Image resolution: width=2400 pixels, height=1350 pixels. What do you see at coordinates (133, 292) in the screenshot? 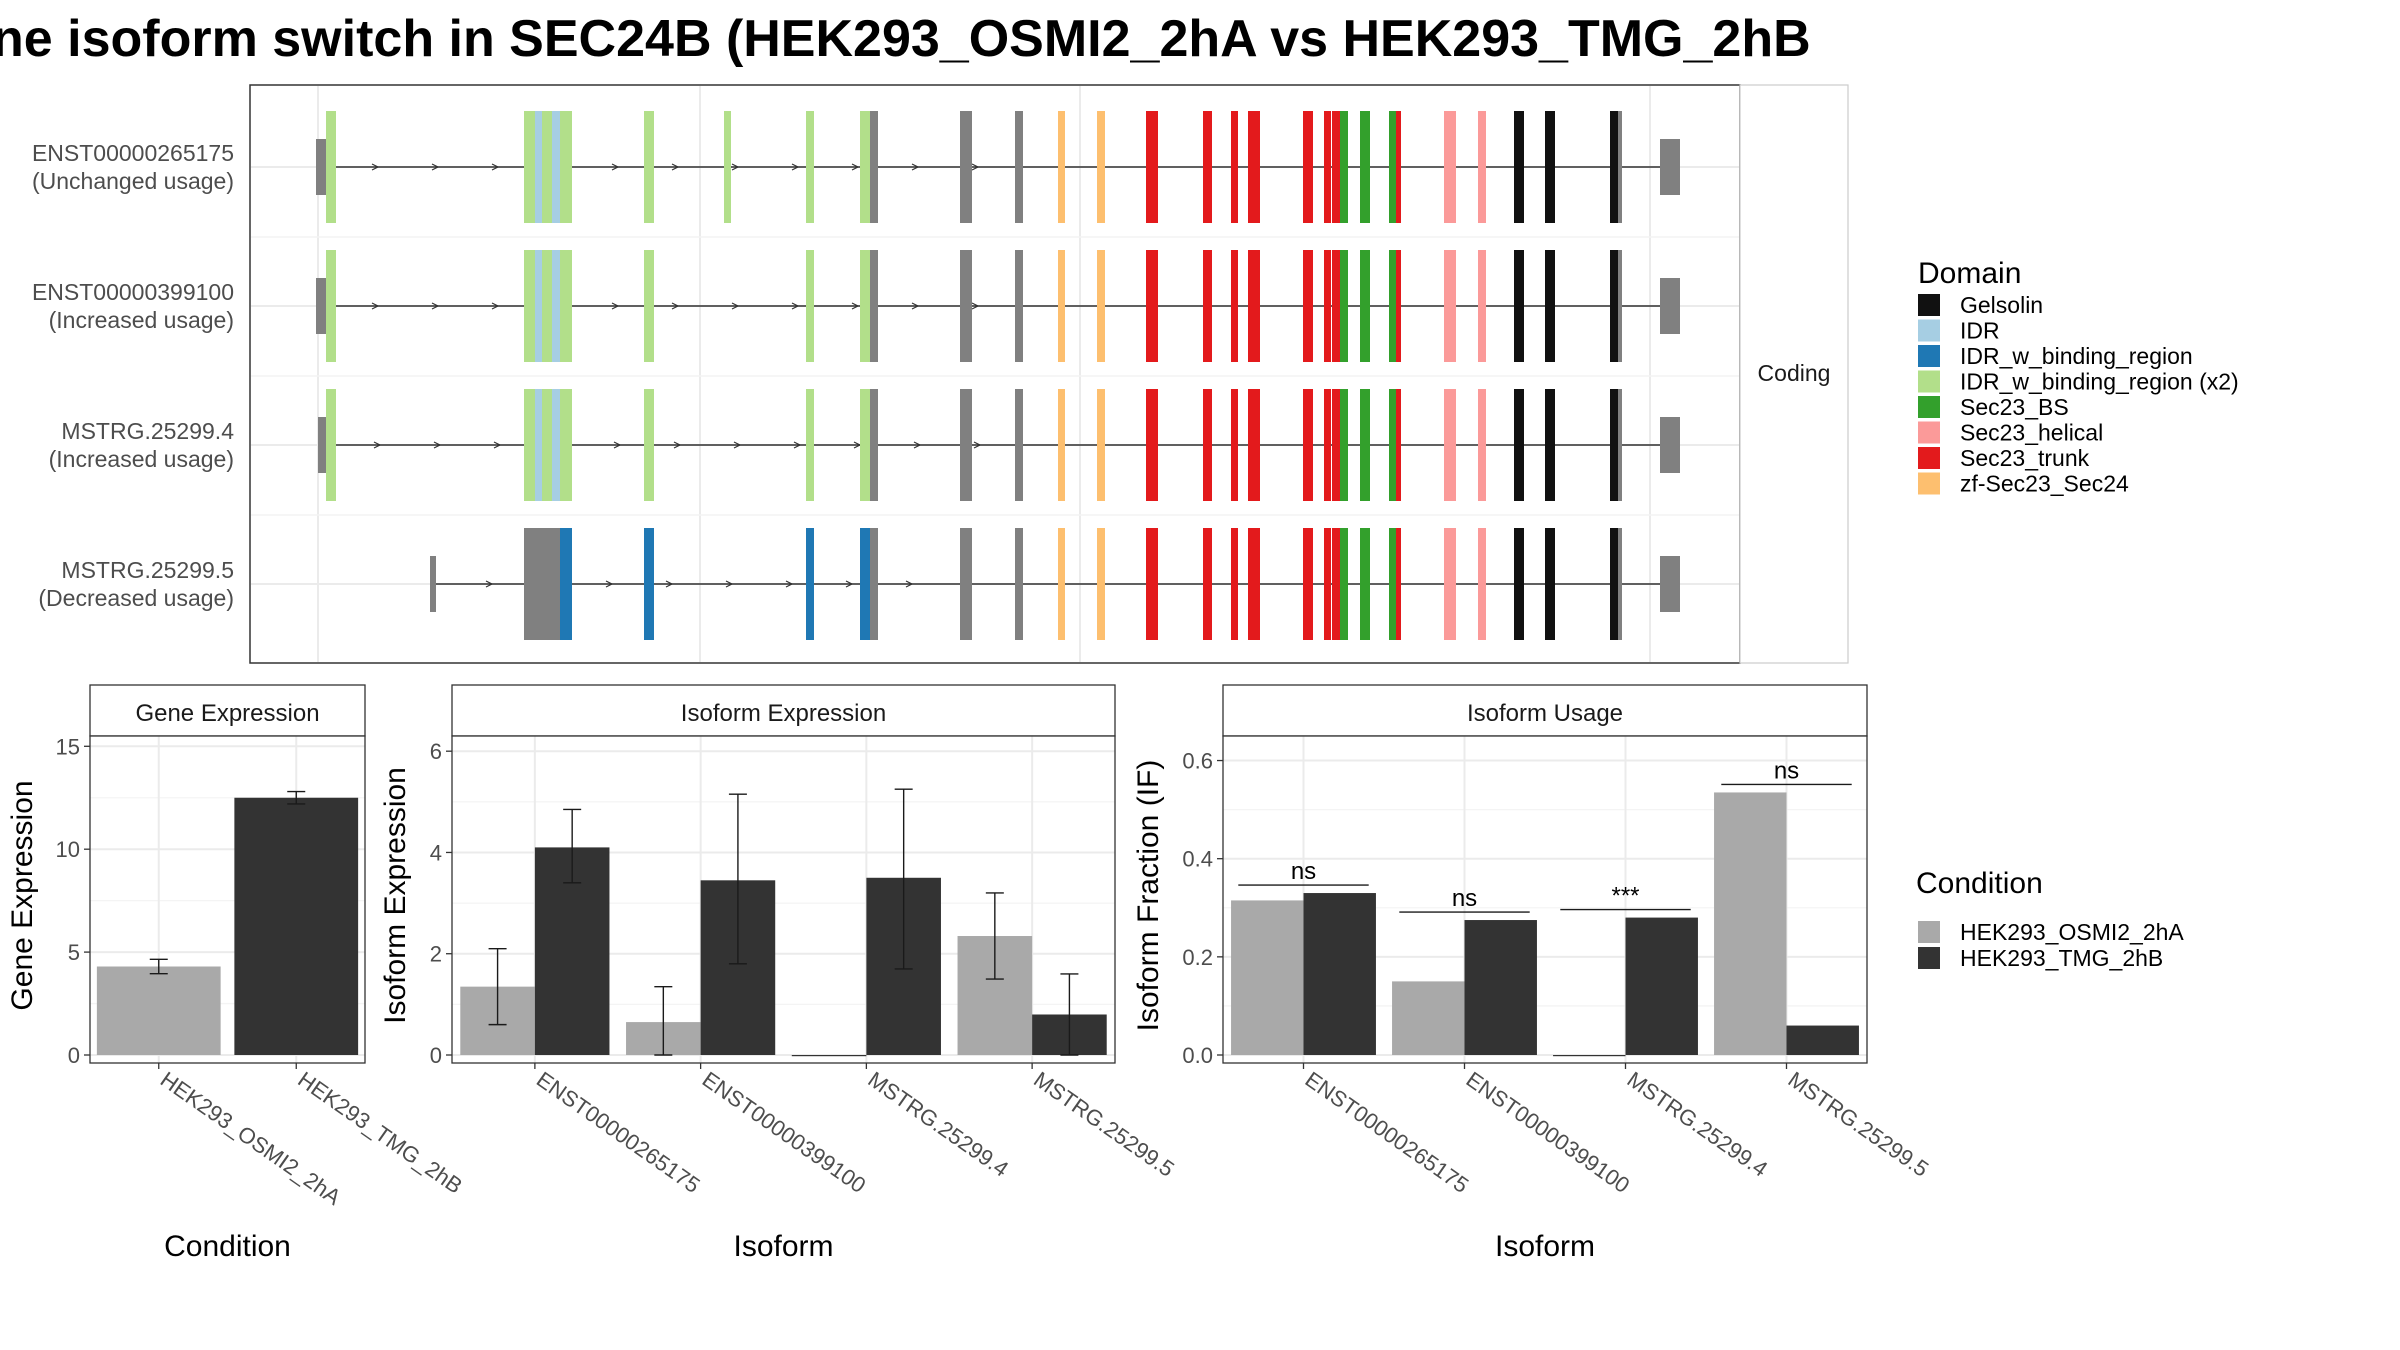
I see `transcript-id-label: ENST00000399100` at bounding box center [133, 292].